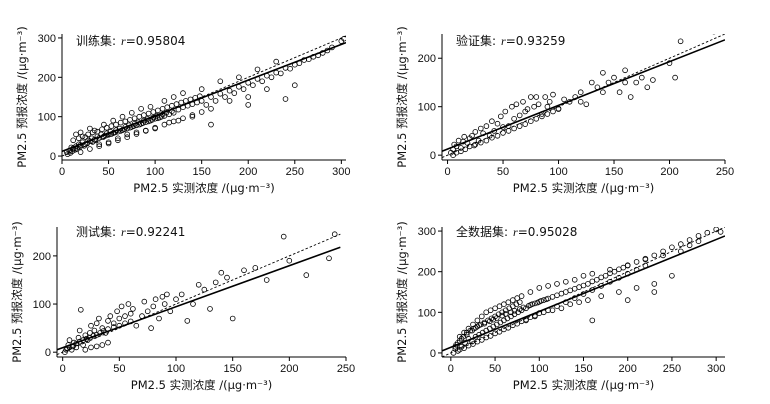 This screenshot has width=770, height=404. Describe the element at coordinates (42, 305) in the screenshot. I see `y-tick-label: 100` at that location.